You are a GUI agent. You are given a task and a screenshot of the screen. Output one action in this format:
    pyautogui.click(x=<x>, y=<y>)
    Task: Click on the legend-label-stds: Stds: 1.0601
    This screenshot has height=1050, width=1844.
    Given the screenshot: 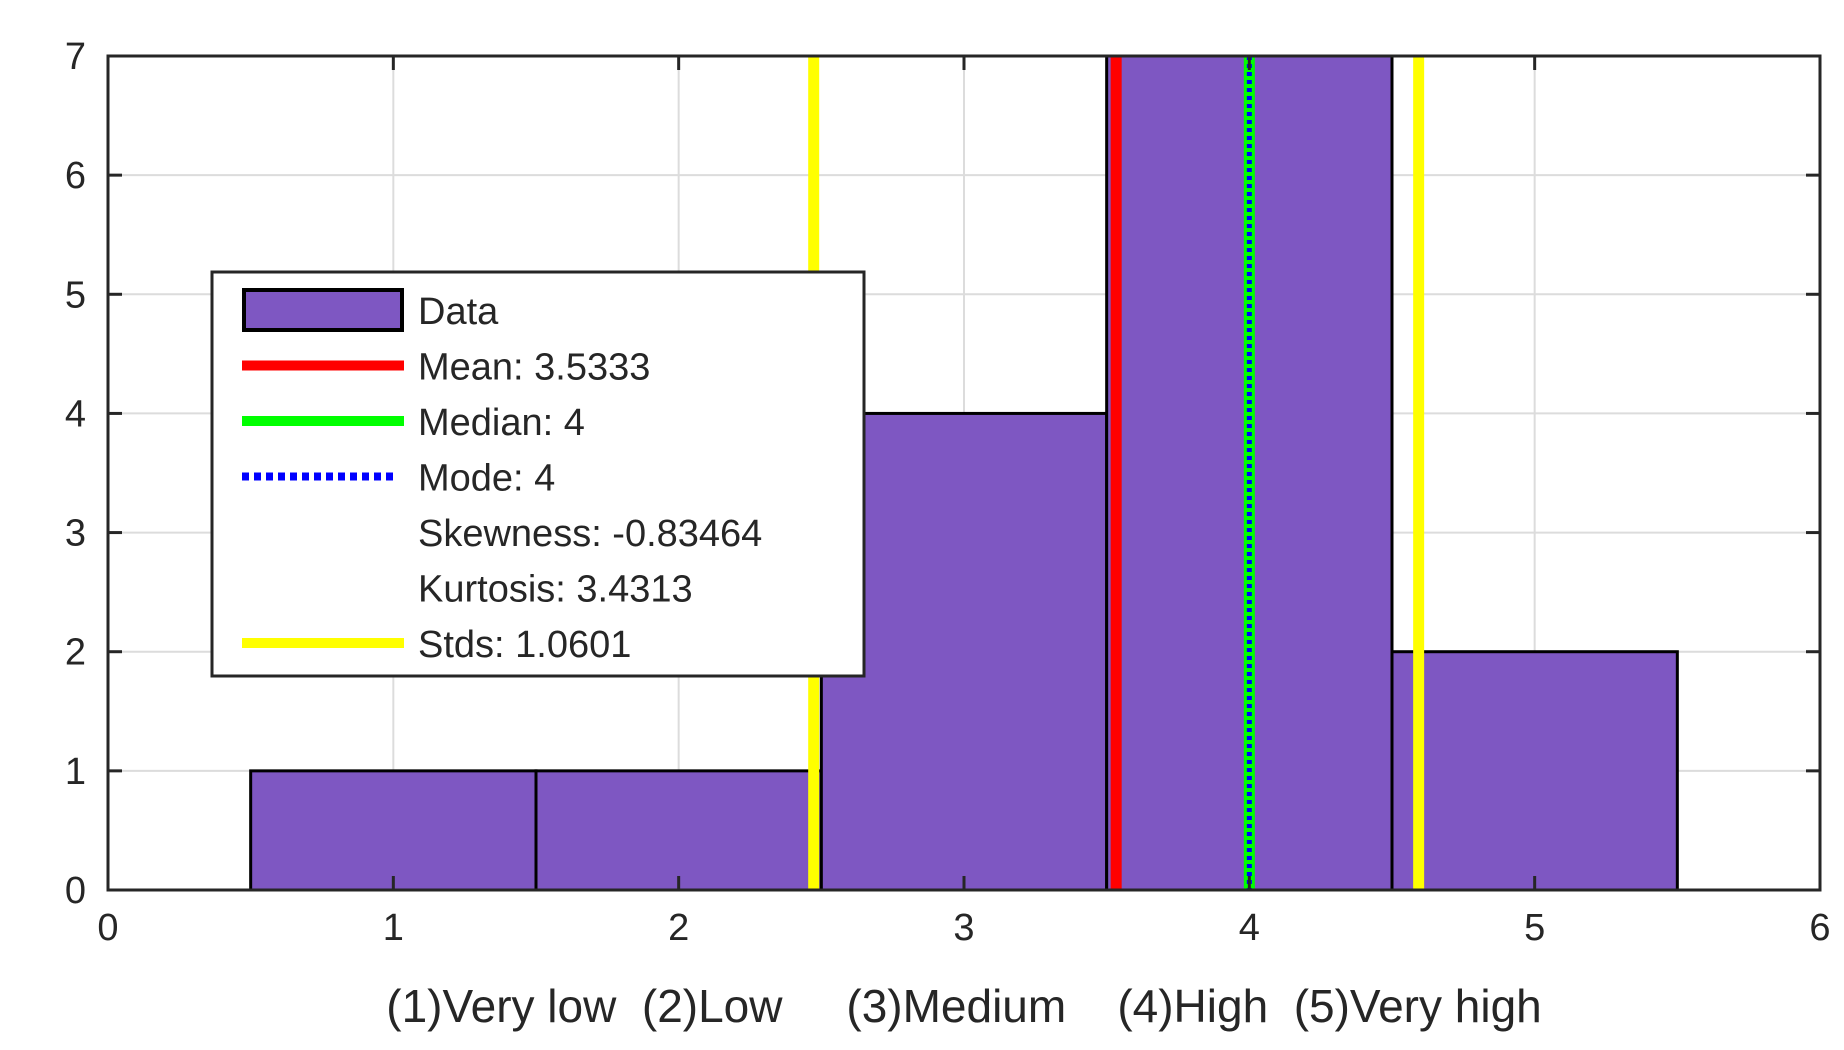 What is the action you would take?
    pyautogui.click(x=524, y=645)
    